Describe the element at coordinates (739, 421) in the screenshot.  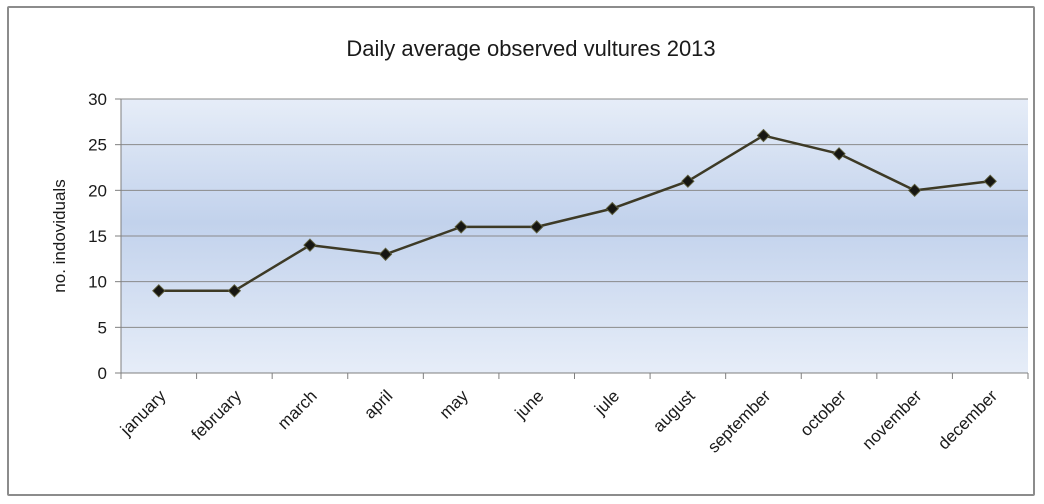
I see `x-tick-label: september` at that location.